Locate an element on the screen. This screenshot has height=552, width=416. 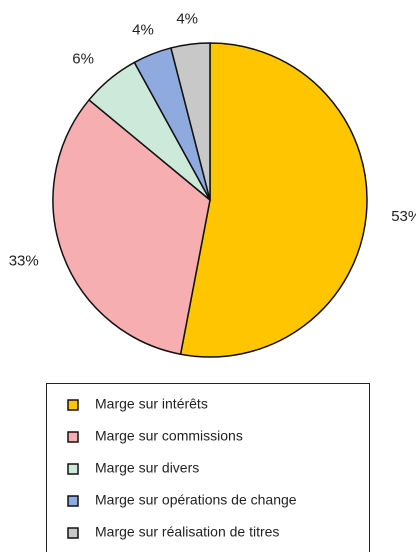
legend-label: Marge sur réalisation de titres is located at coordinates (187, 532).